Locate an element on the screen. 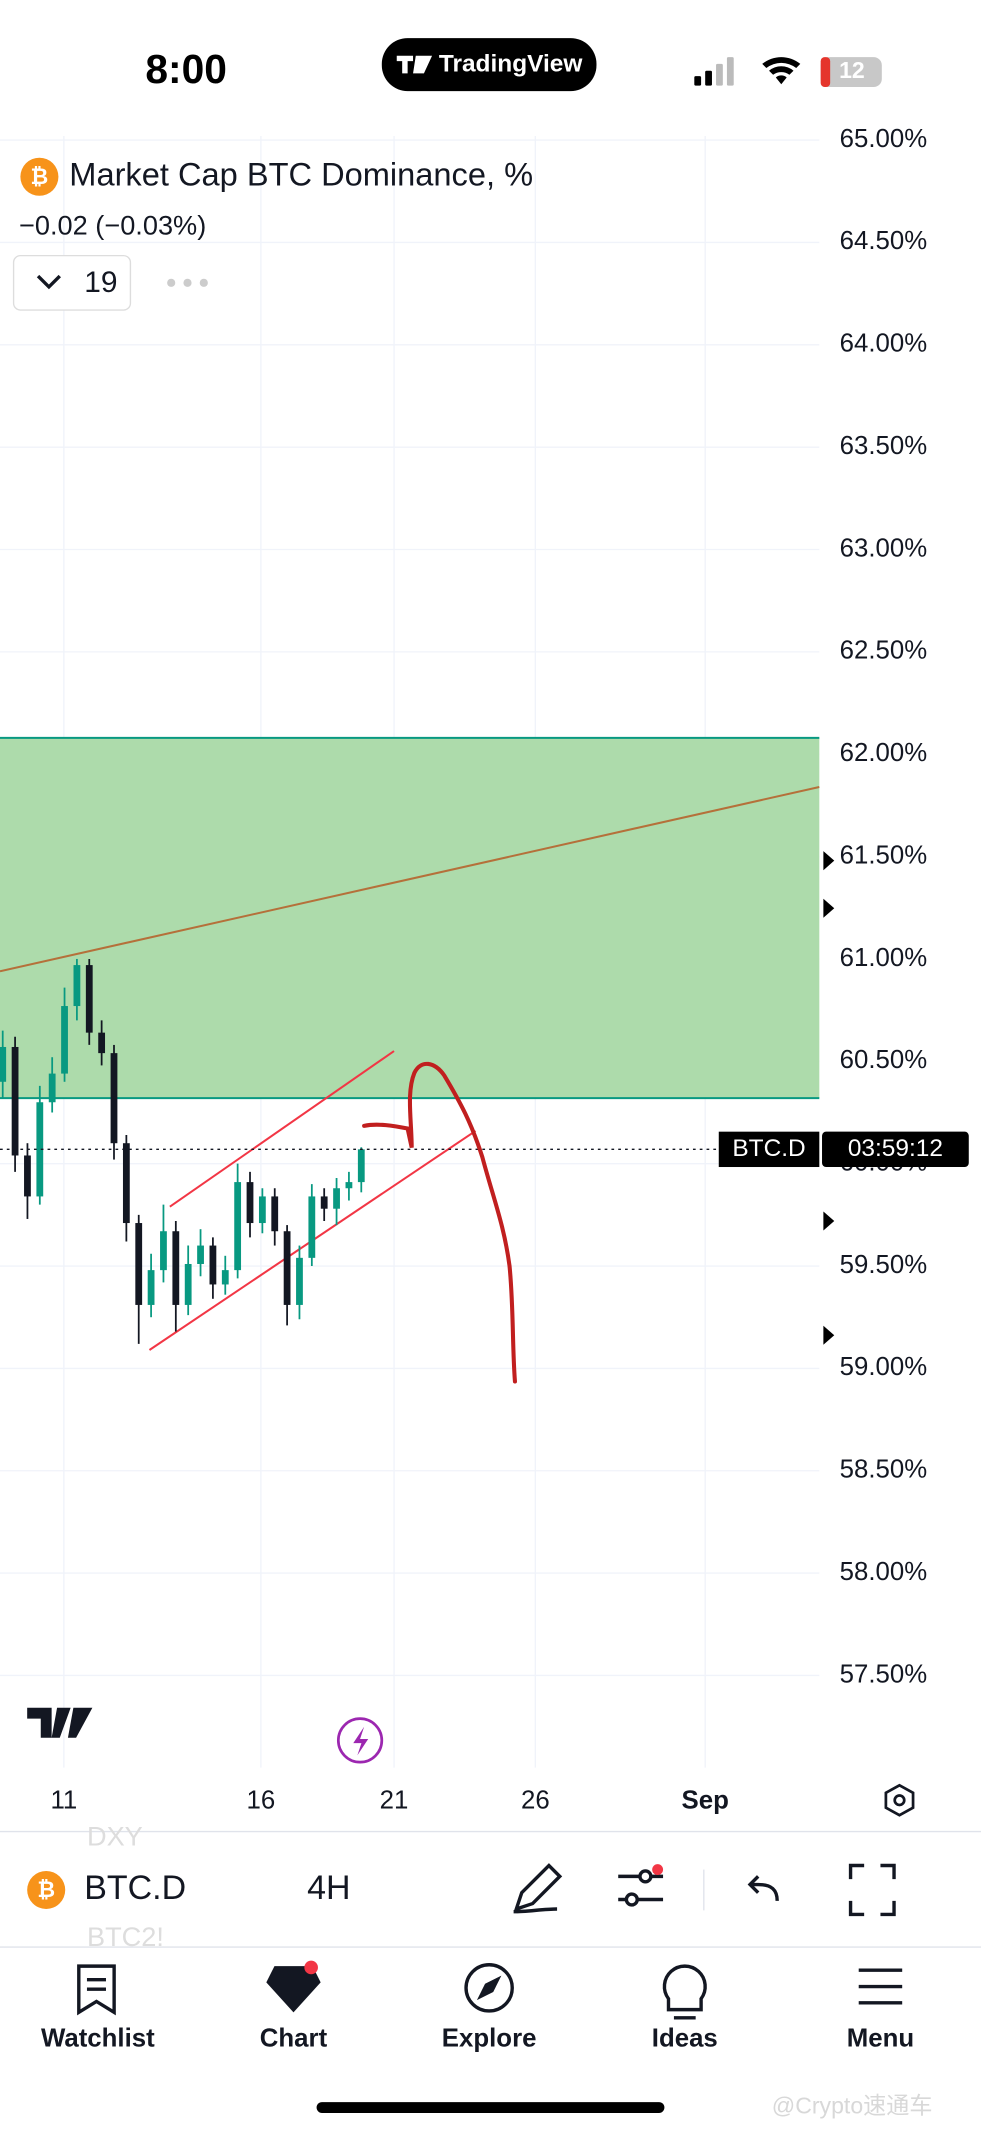 This screenshot has height=2132, width=981. menu-icon is located at coordinates (880, 1986).